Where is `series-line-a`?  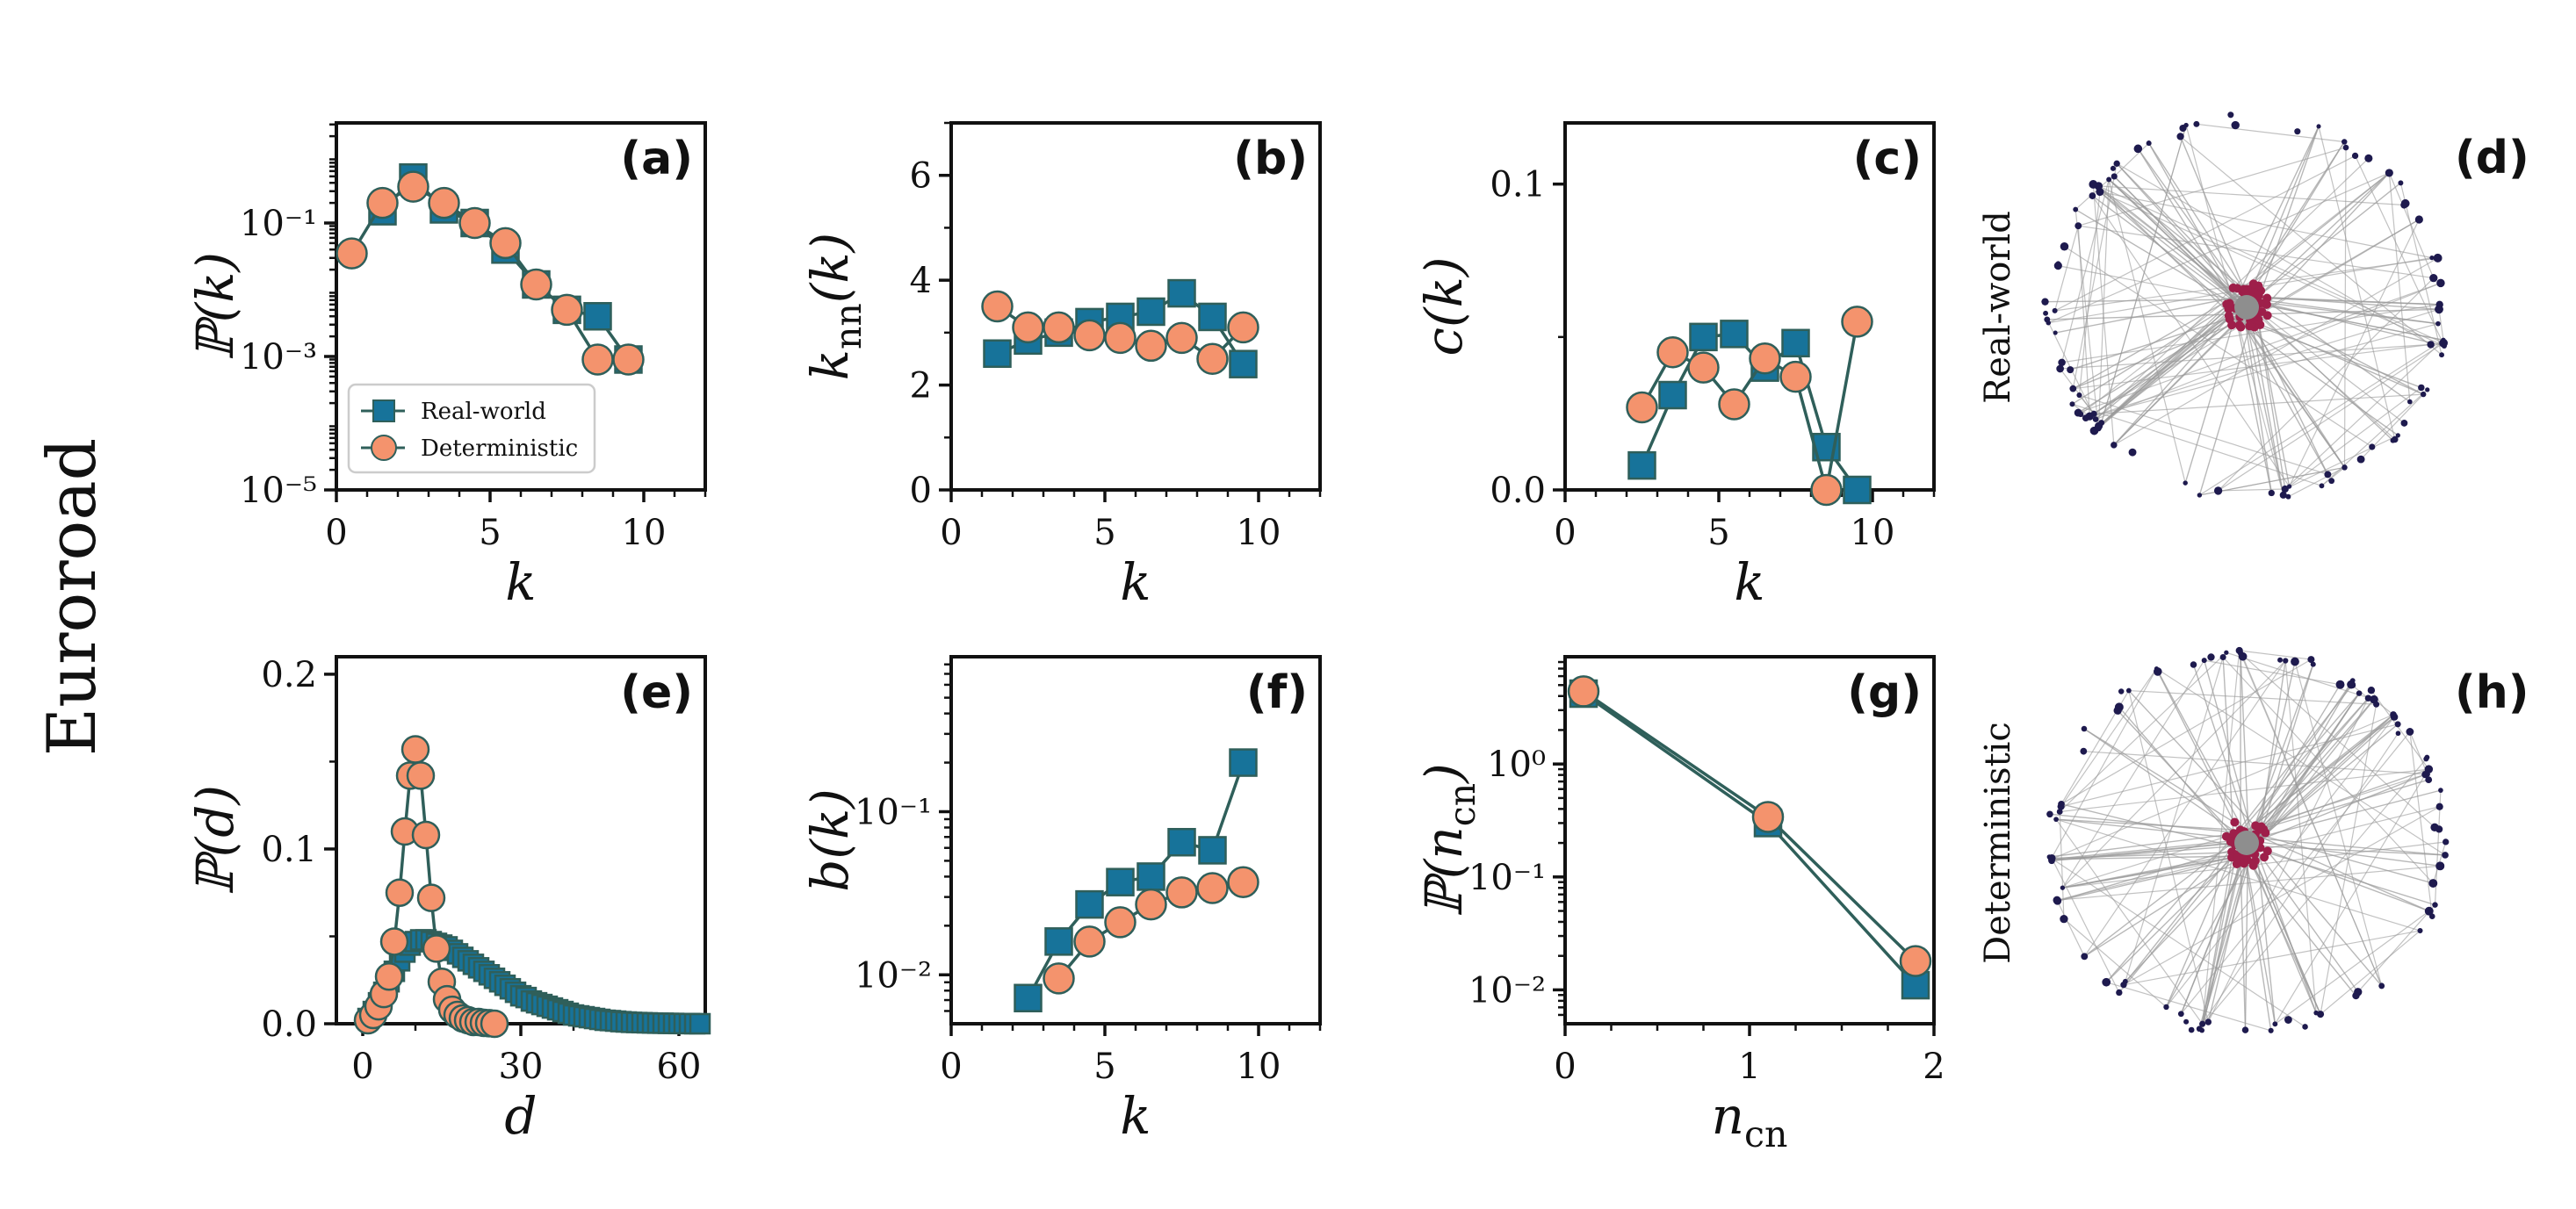 series-line-a is located at coordinates (489, 273).